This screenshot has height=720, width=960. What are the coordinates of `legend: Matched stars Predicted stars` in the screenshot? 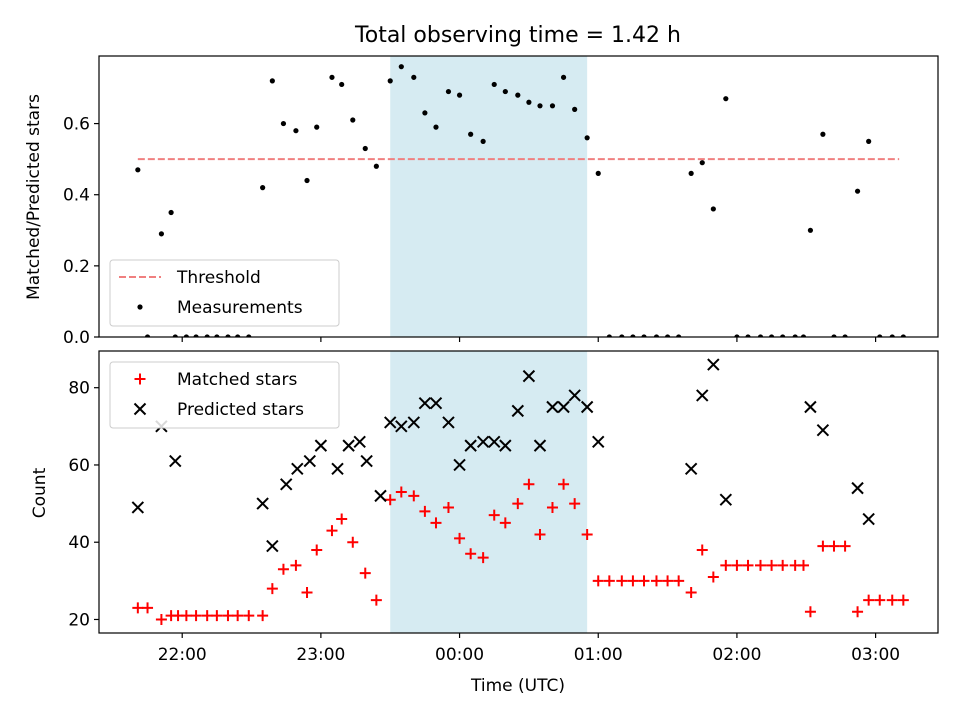 It's located at (224, 395).